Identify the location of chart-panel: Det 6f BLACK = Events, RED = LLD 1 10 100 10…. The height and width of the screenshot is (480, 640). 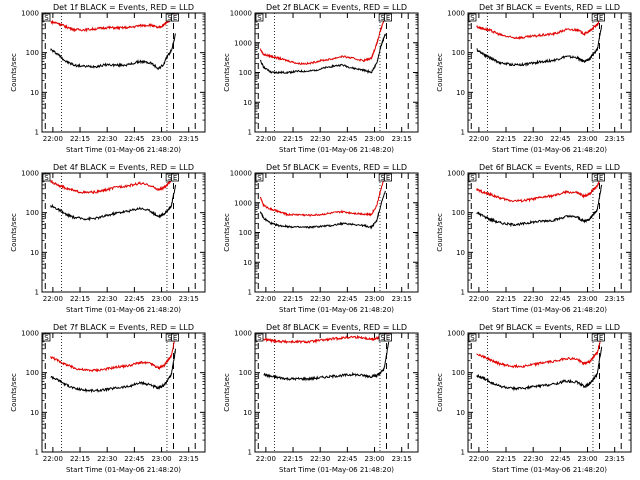
(532, 240).